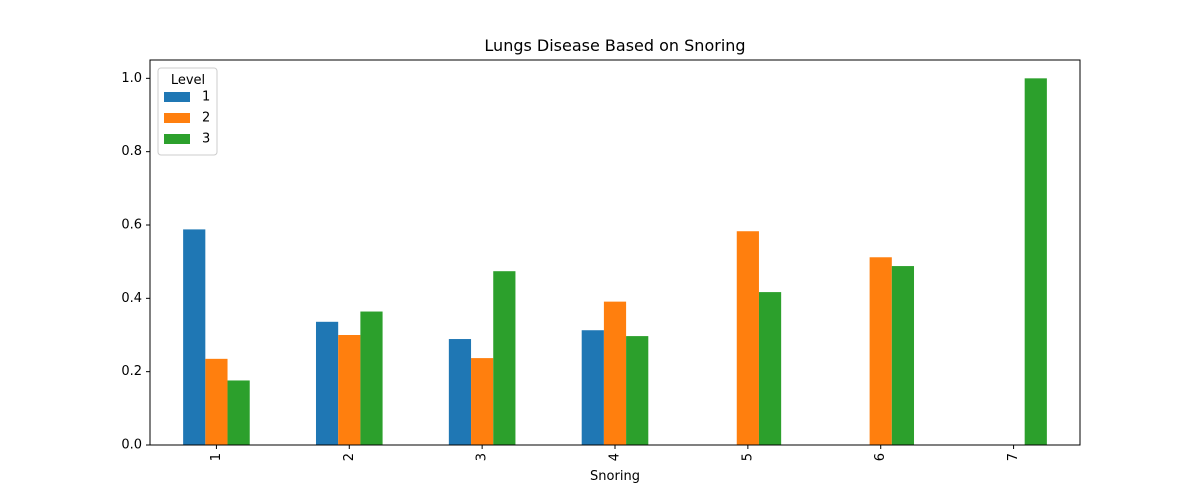 Image resolution: width=1200 pixels, height=500 pixels. I want to click on y-tick-label: 0.0, so click(131, 445).